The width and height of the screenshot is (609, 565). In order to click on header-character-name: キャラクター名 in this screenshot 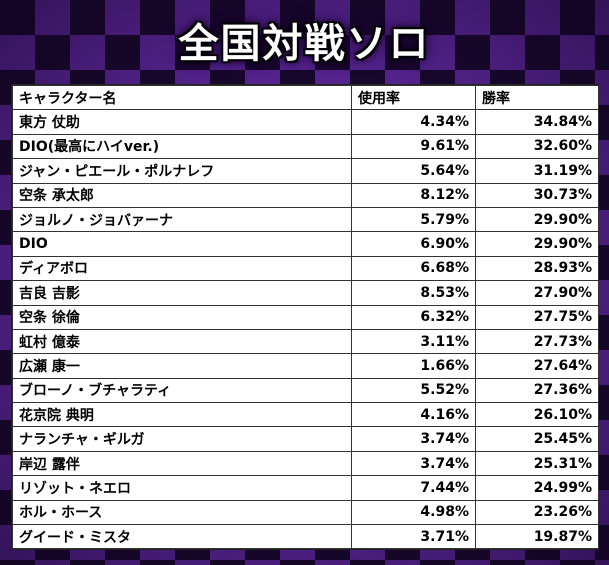, I will do `click(182, 97)`.